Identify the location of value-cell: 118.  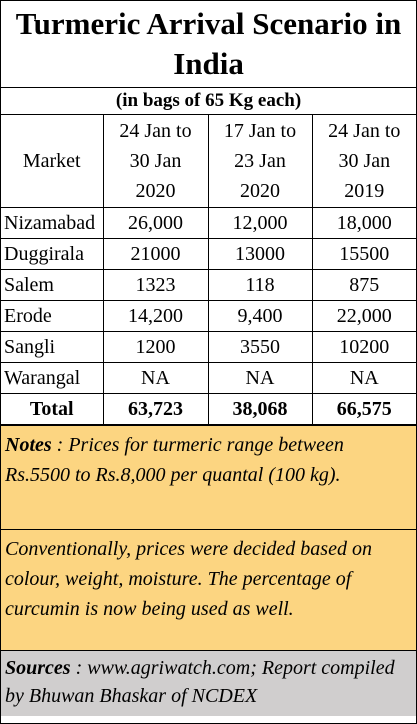
(260, 285).